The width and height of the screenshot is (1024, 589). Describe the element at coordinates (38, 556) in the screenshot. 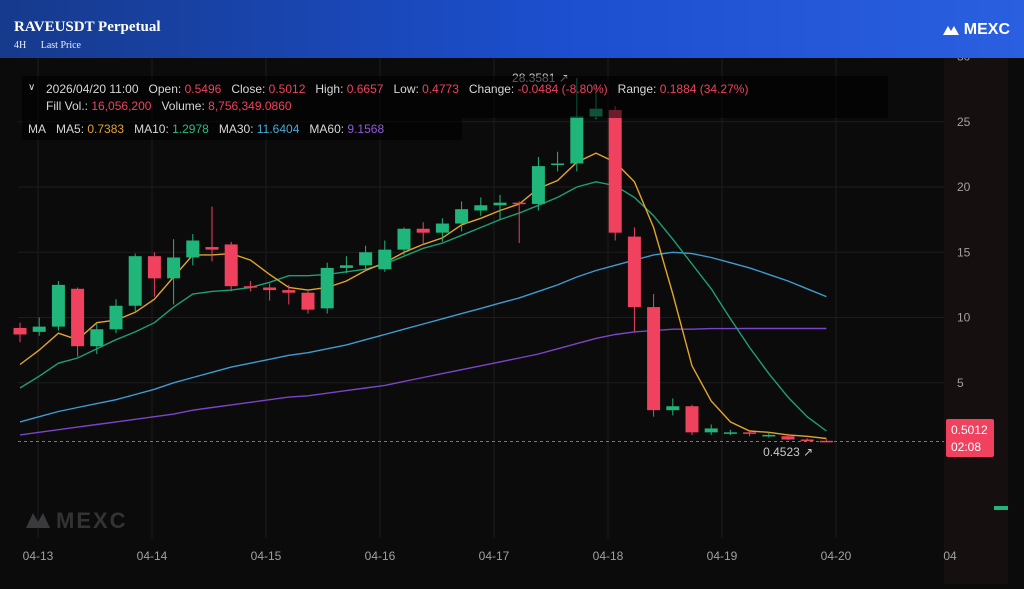

I see `x-tick-label: 04-13` at that location.